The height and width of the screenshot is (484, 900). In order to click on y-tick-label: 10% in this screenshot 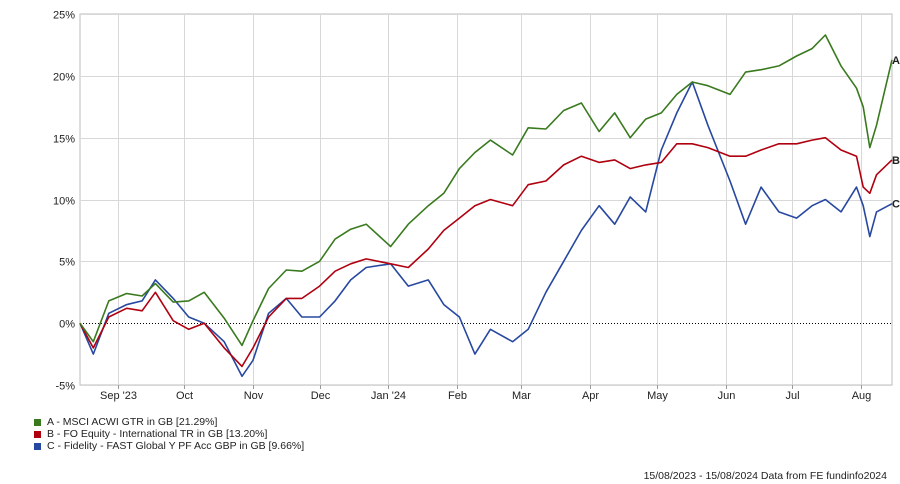, I will do `click(64, 202)`.